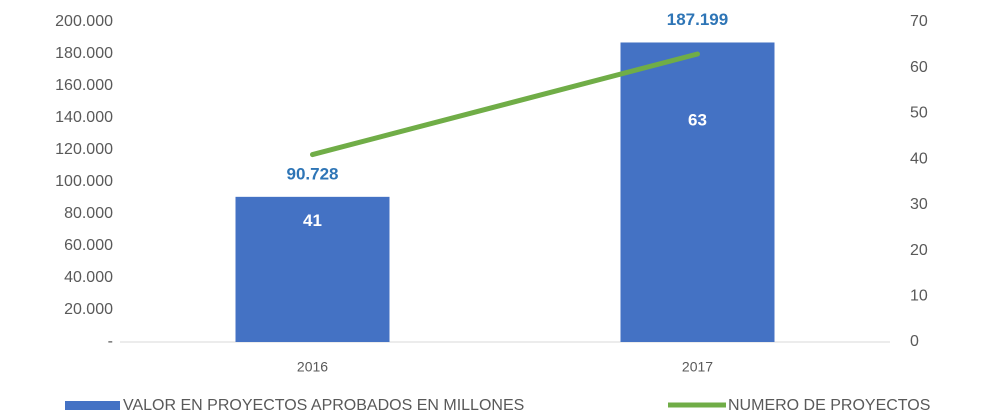 This screenshot has height=415, width=1000. What do you see at coordinates (88, 245) in the screenshot?
I see `y-tick-label: 60.000` at bounding box center [88, 245].